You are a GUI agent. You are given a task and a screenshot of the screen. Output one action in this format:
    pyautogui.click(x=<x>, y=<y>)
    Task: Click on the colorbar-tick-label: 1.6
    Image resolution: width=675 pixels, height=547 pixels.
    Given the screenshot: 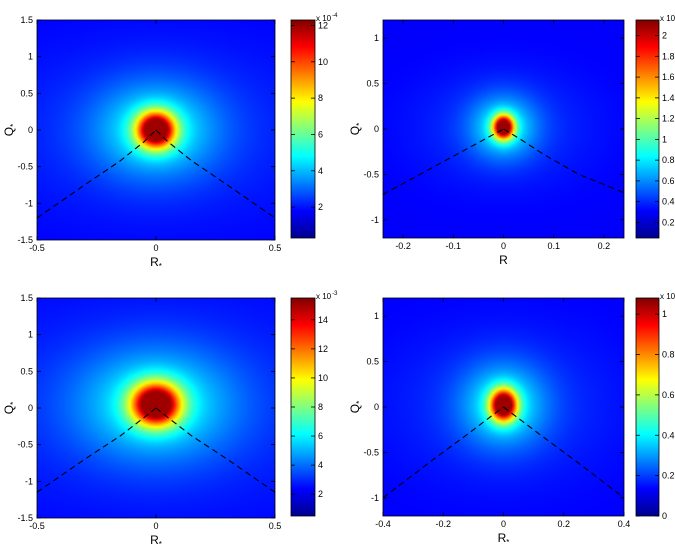 What is the action you would take?
    pyautogui.click(x=668, y=77)
    